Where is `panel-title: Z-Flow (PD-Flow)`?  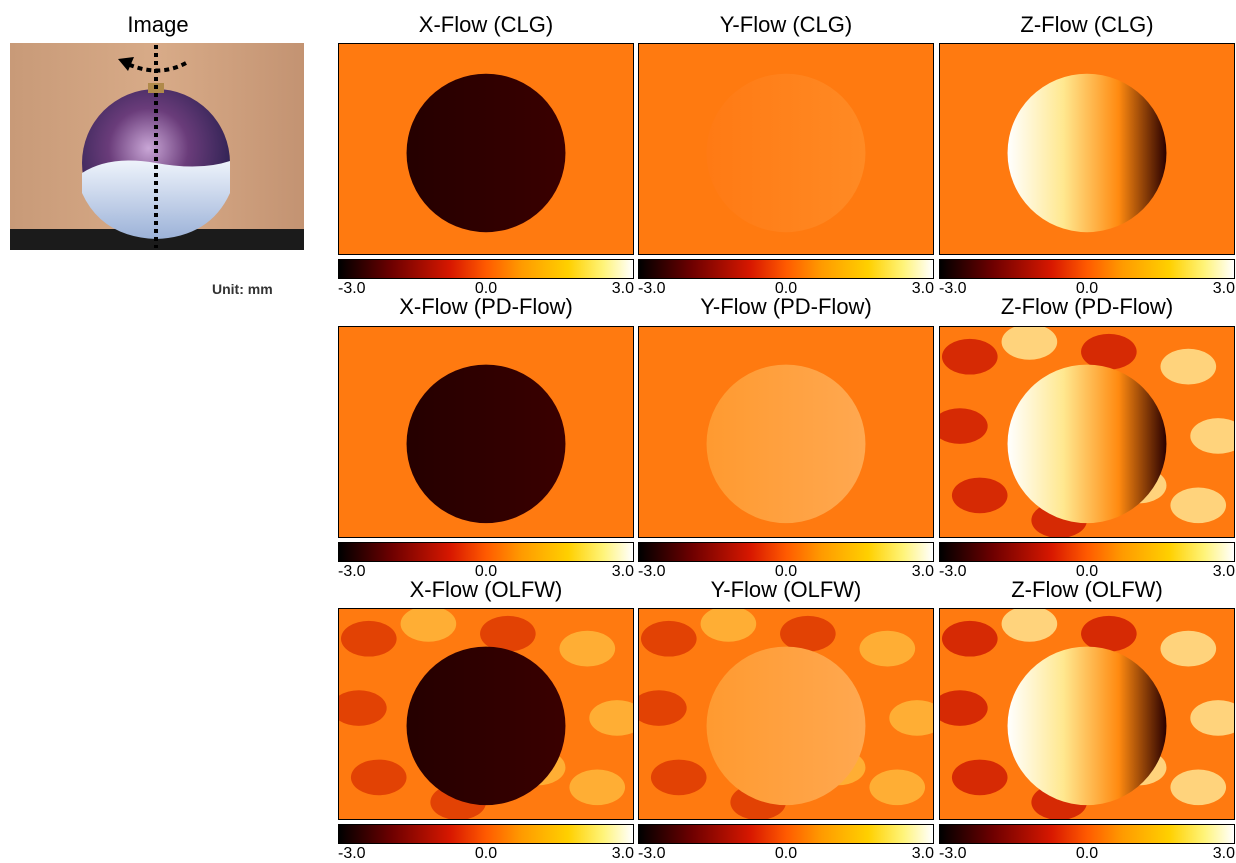
panel-title: Z-Flow (PD-Flow) is located at coordinates (1087, 306).